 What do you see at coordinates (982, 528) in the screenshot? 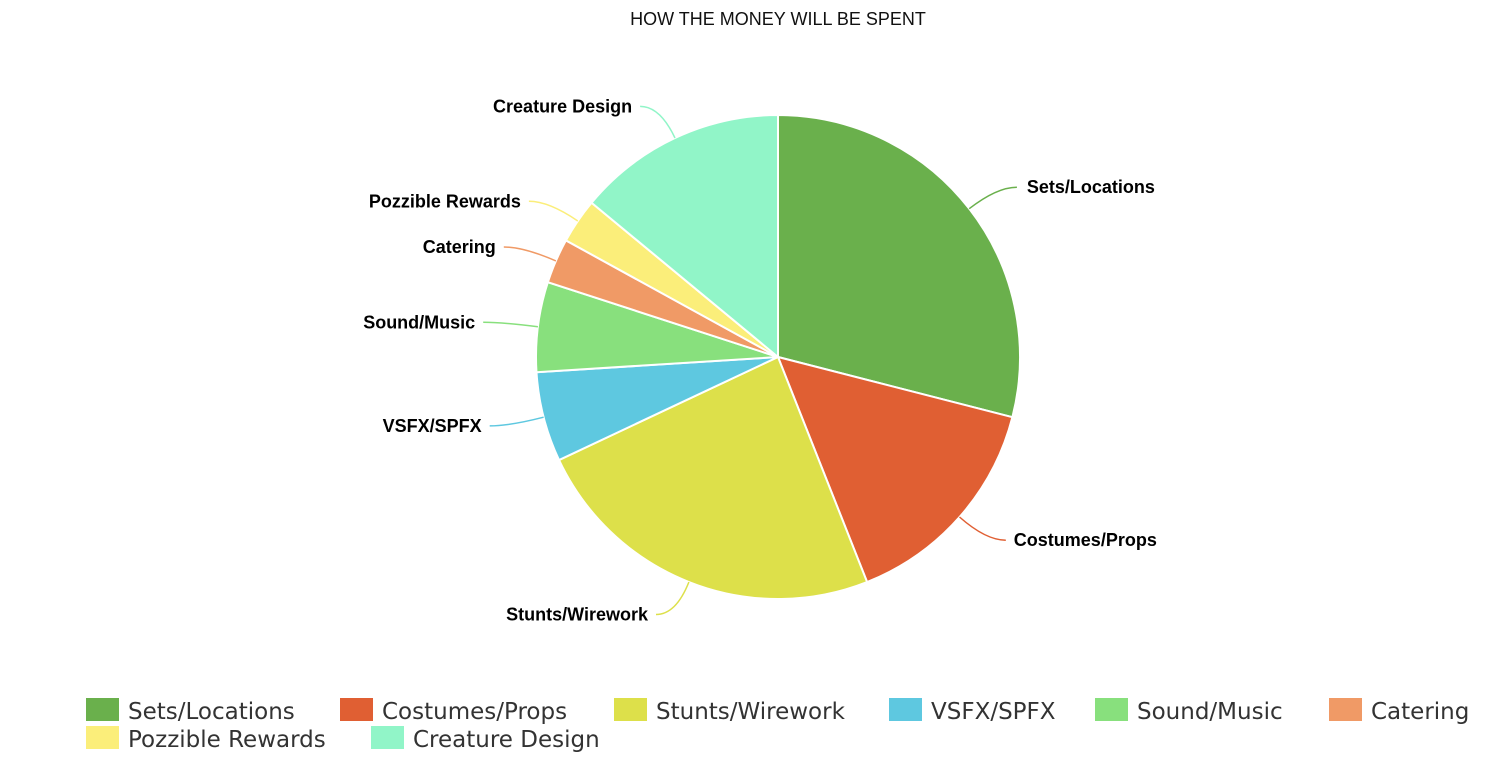
I see `connector-costumes-props` at bounding box center [982, 528].